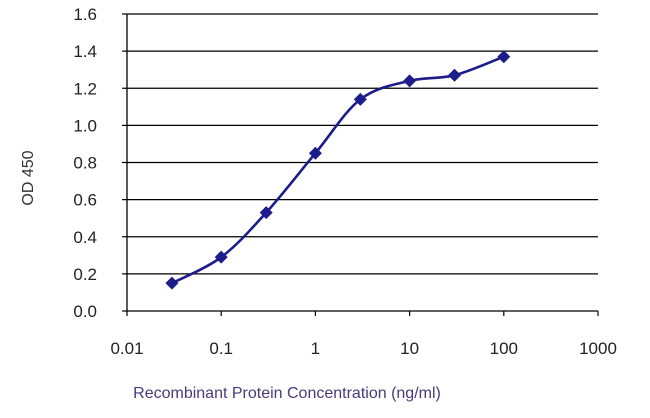 Image resolution: width=650 pixels, height=418 pixels. What do you see at coordinates (85, 311) in the screenshot?
I see `y-tick-label: 0.0` at bounding box center [85, 311].